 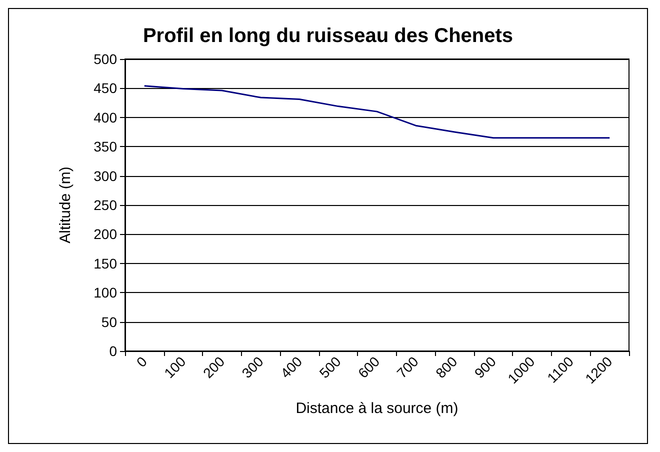 What do you see at coordinates (252, 367) in the screenshot?
I see `x-tick-label: 300` at bounding box center [252, 367].